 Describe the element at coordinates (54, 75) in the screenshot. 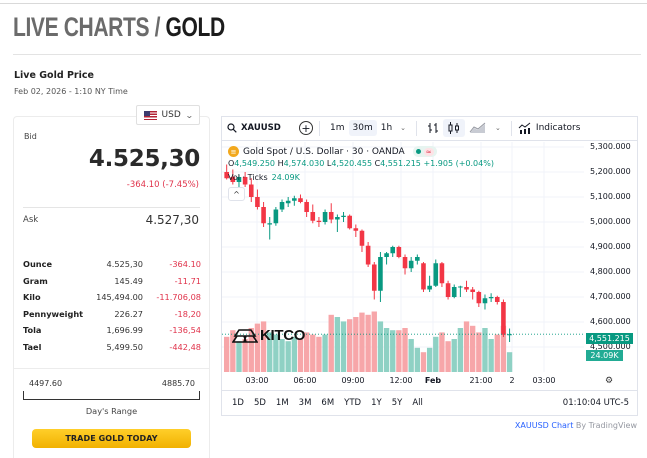

I see `live-price-heading: Live Gold Price` at that location.